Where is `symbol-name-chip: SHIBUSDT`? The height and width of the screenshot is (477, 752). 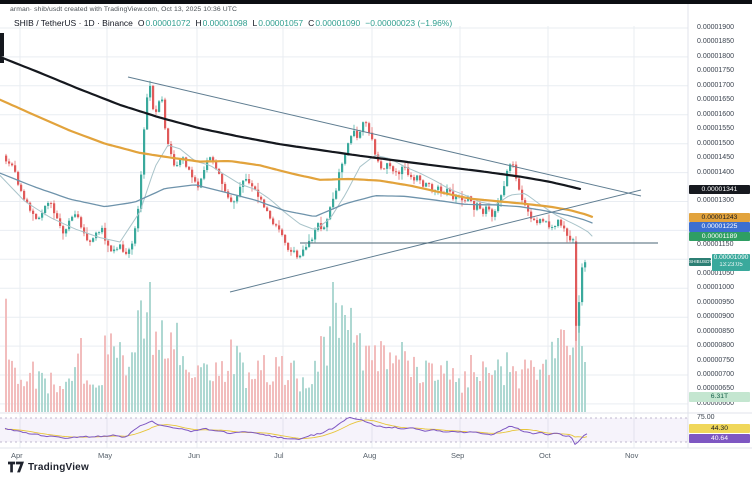
symbol-name-chip: SHIBUSDT is located at coordinates (701, 262).